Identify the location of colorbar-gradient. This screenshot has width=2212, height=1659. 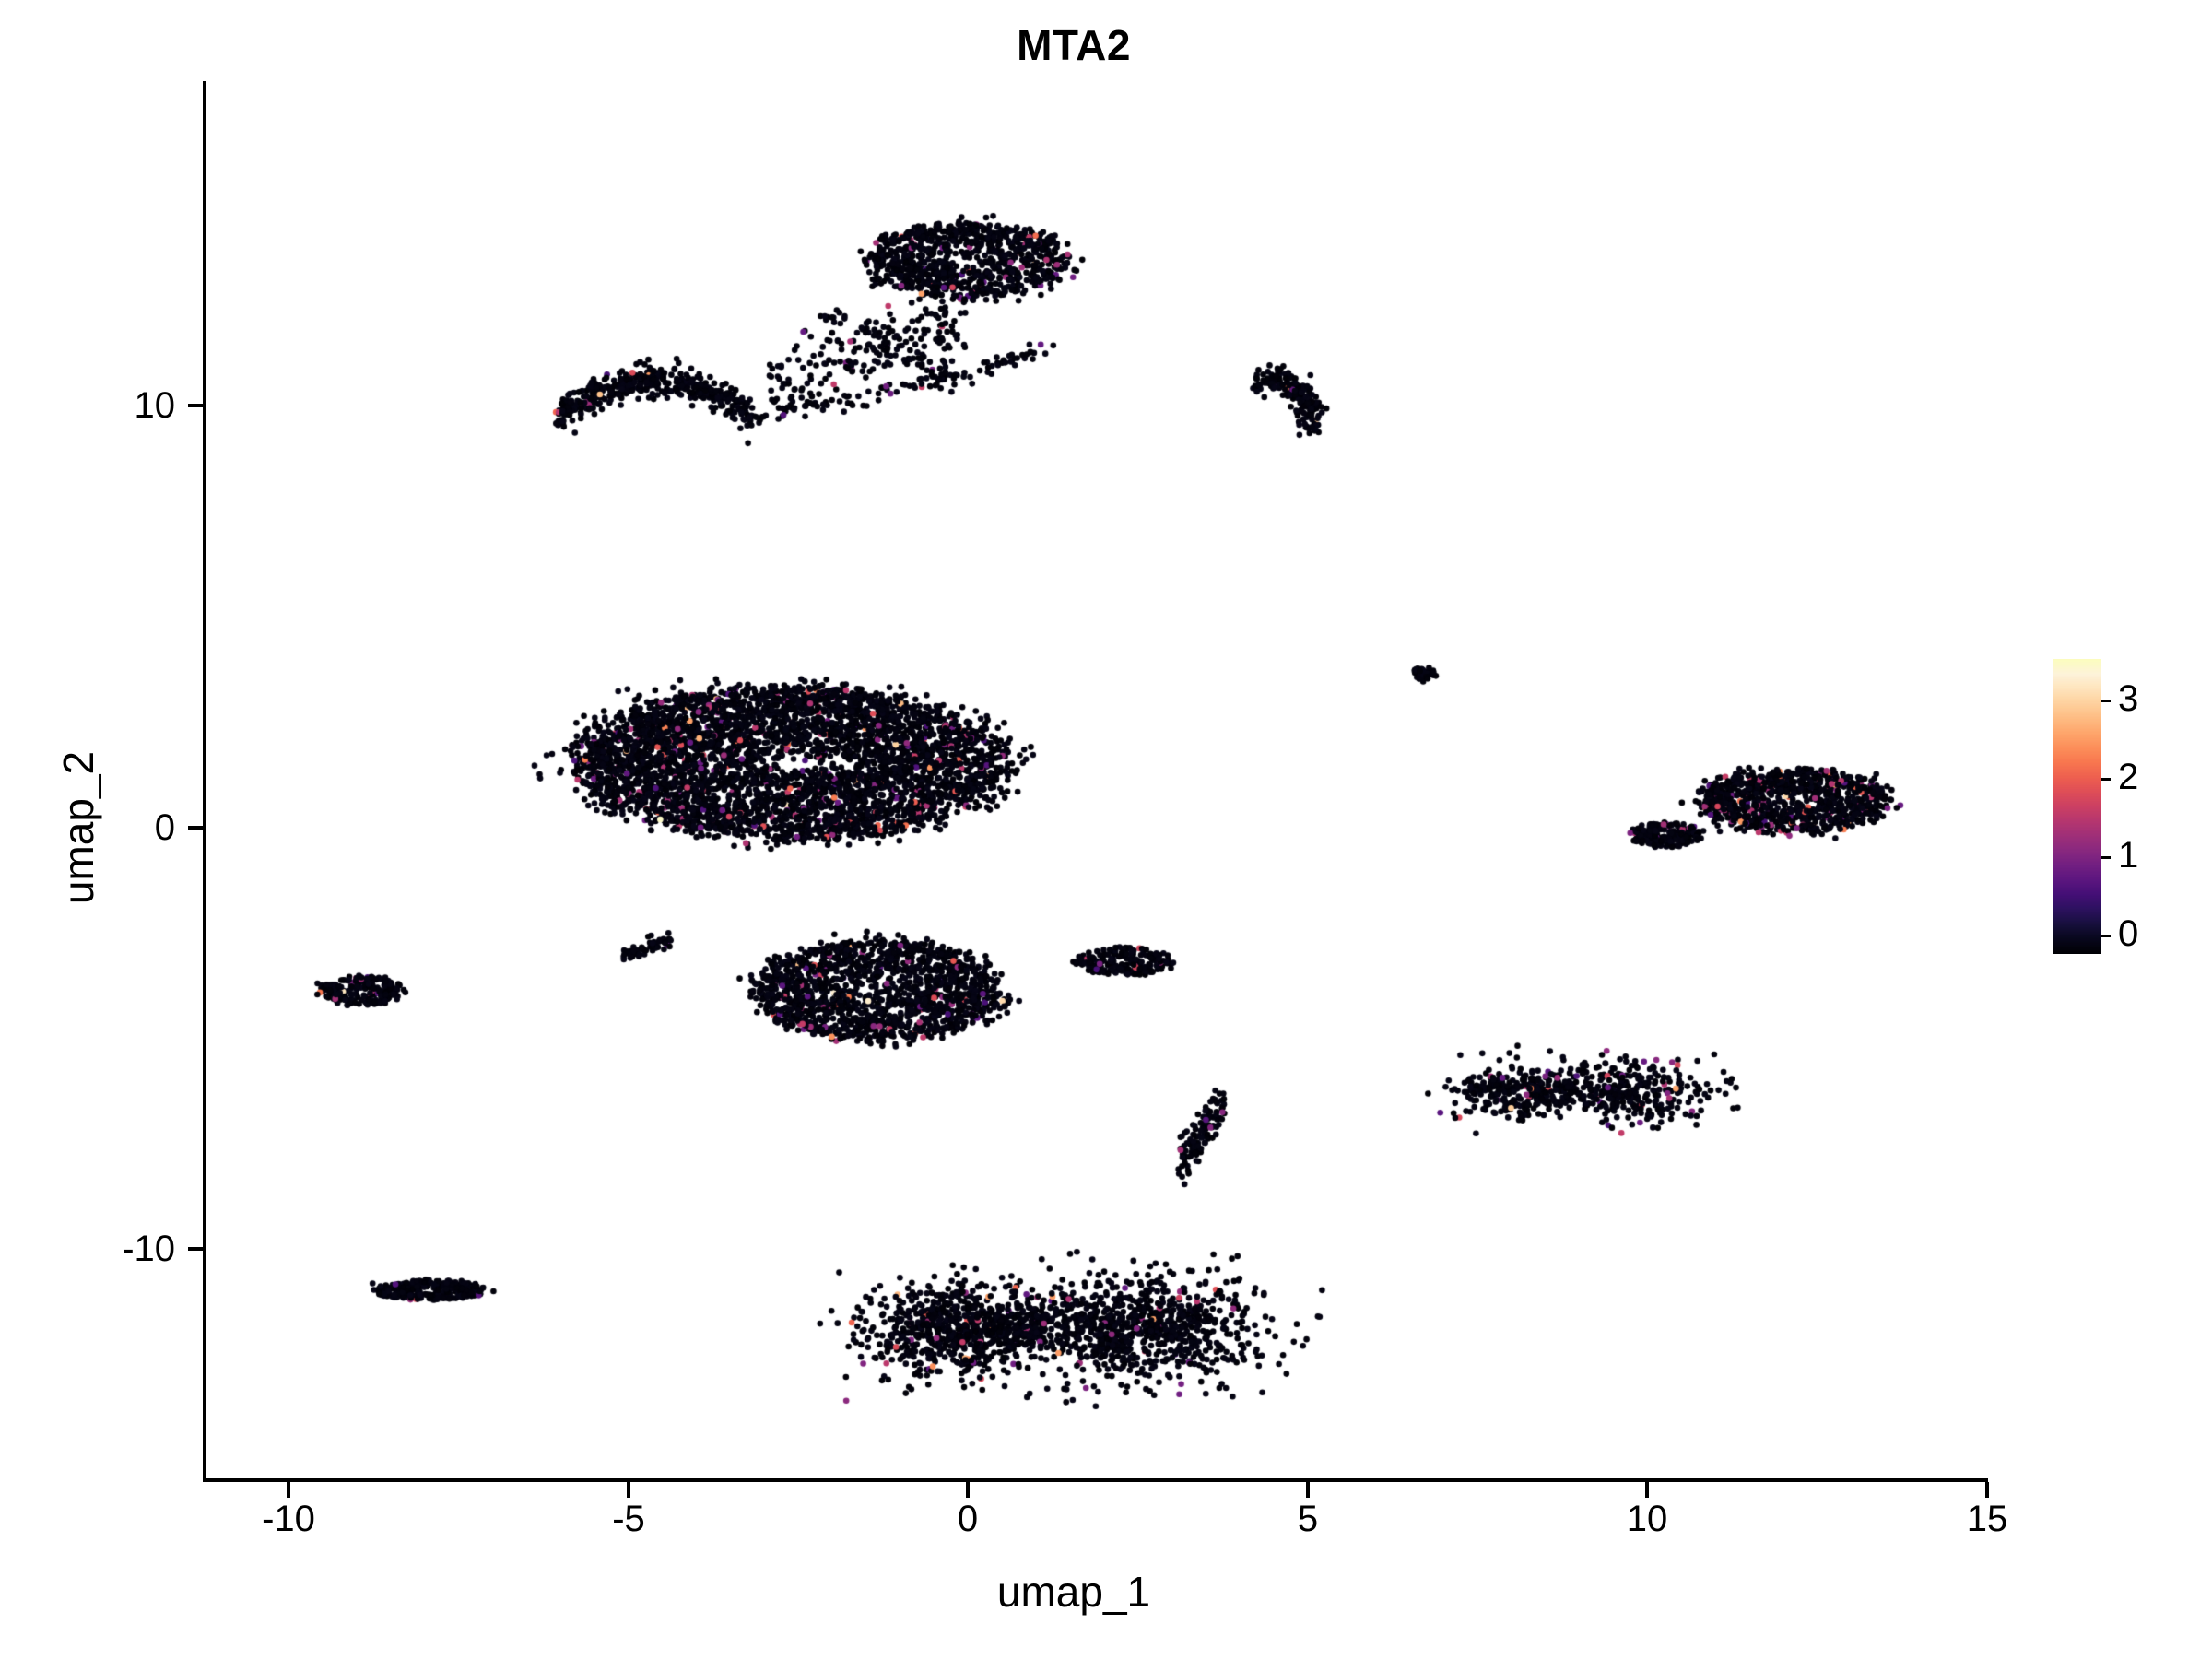
(2077, 806).